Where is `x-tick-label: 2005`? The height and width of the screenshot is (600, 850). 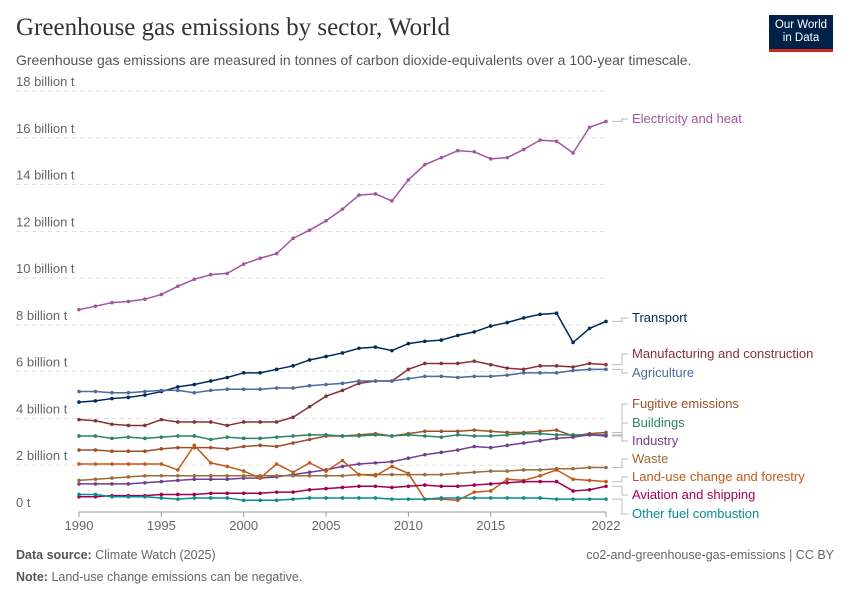 x-tick-label: 2005 is located at coordinates (326, 525).